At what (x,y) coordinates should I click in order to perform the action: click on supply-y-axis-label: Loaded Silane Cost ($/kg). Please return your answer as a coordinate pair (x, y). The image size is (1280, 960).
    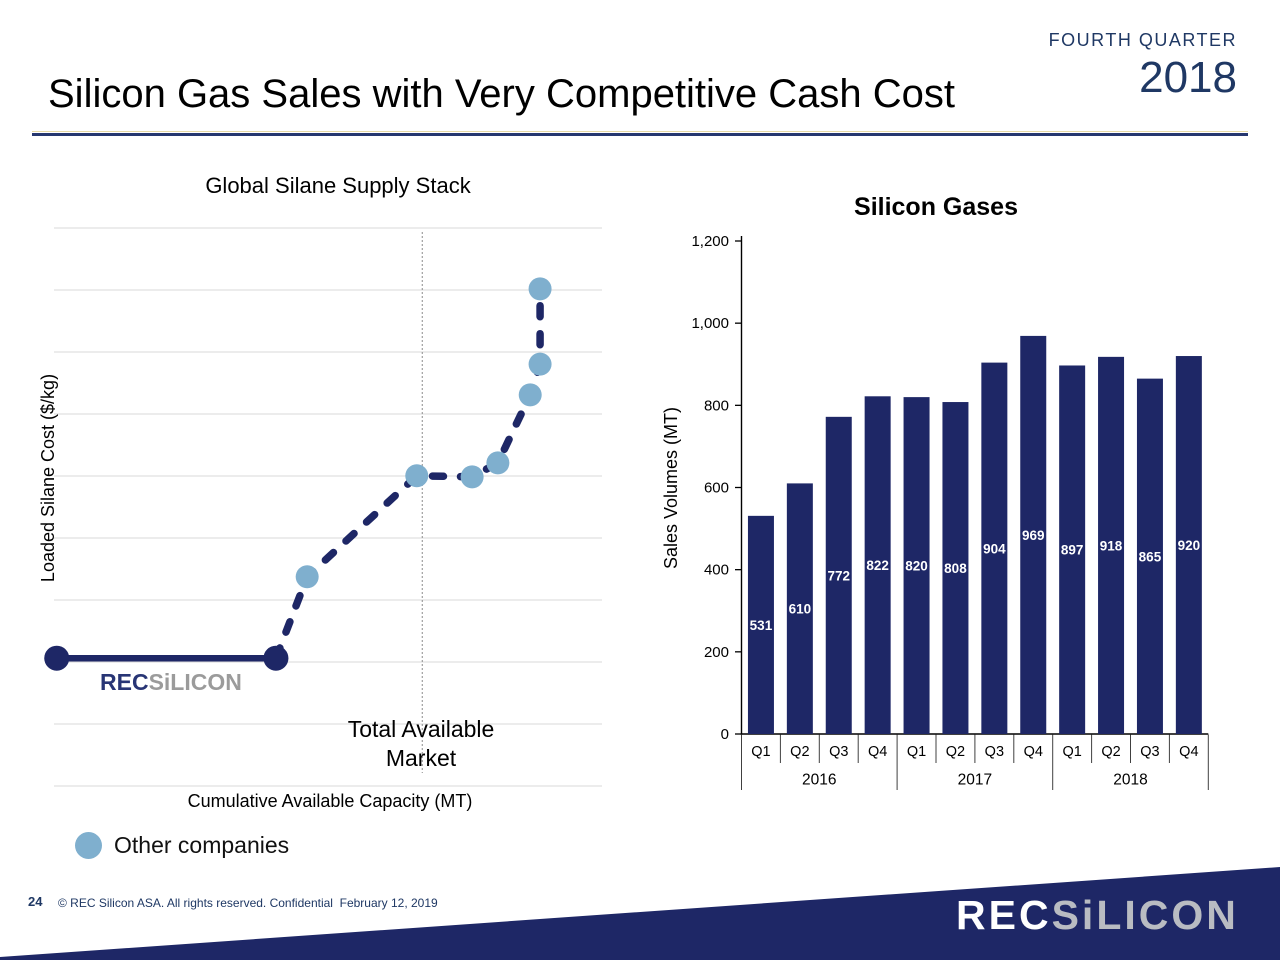
    Looking at the image, I should click on (48, 478).